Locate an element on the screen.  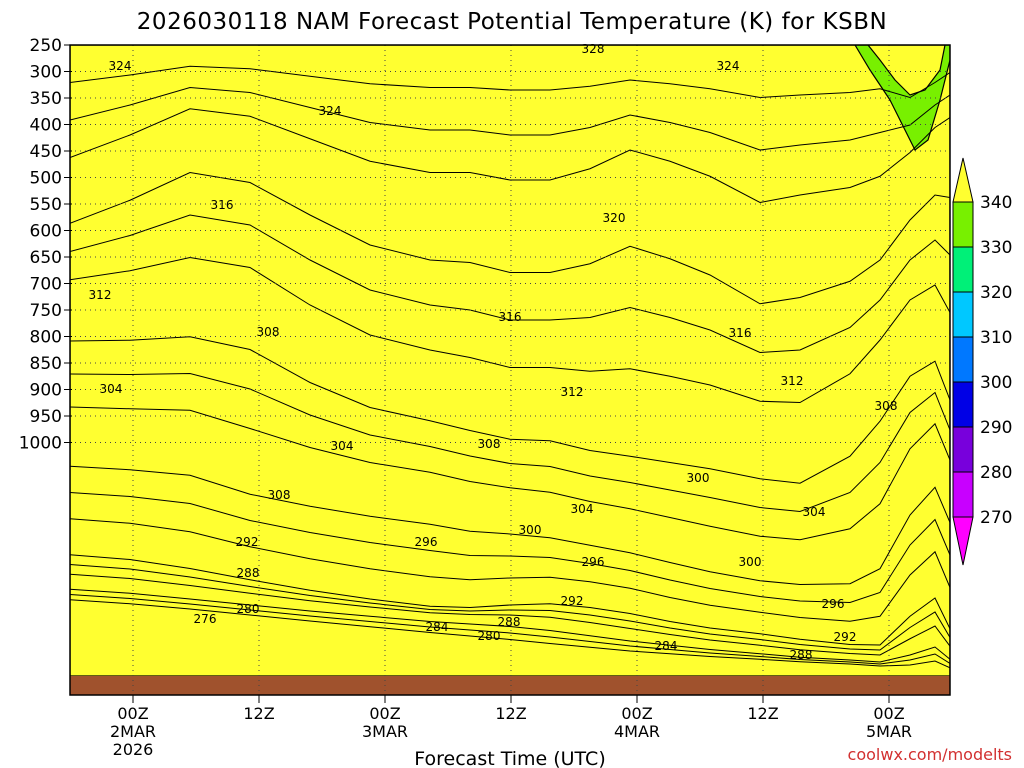
credit-text: coolwx.com/modelts is located at coordinates (930, 754).